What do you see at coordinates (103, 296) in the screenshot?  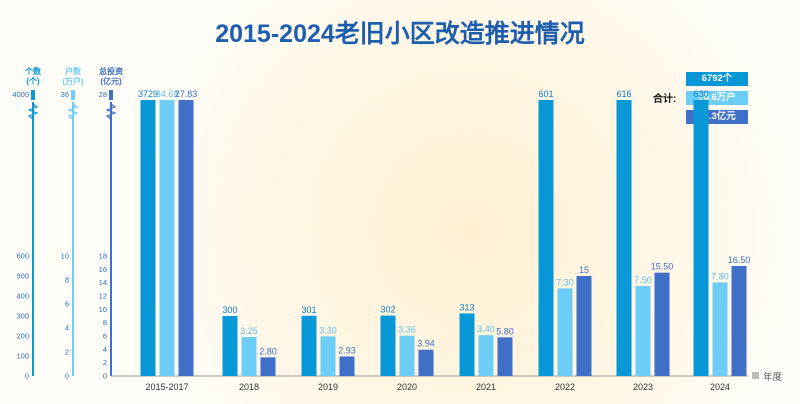 I see `axis-investment-tick-label: 12` at bounding box center [103, 296].